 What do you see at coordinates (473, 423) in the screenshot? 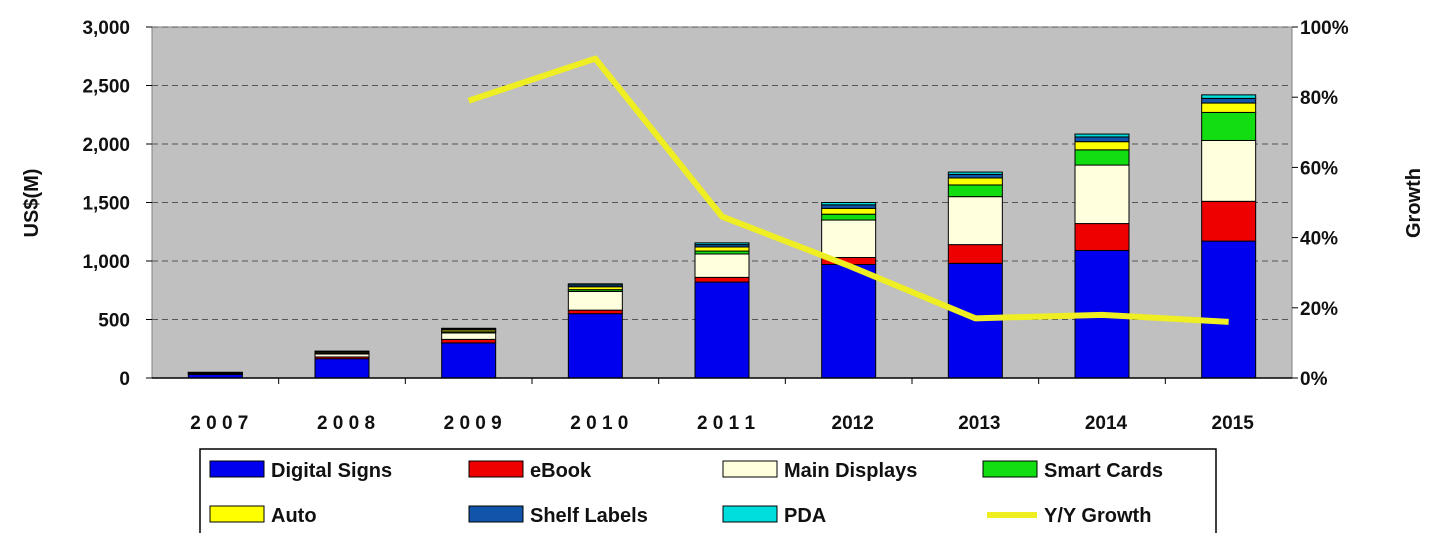
I see `x-tick-label: 2 0 0 9` at bounding box center [473, 423].